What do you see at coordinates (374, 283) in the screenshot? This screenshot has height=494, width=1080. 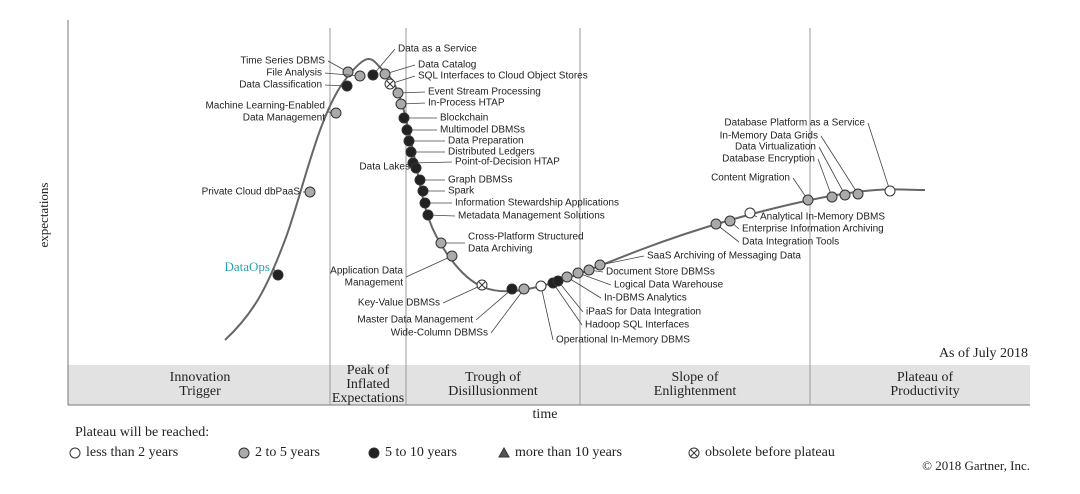 I see `technology-label: Management` at bounding box center [374, 283].